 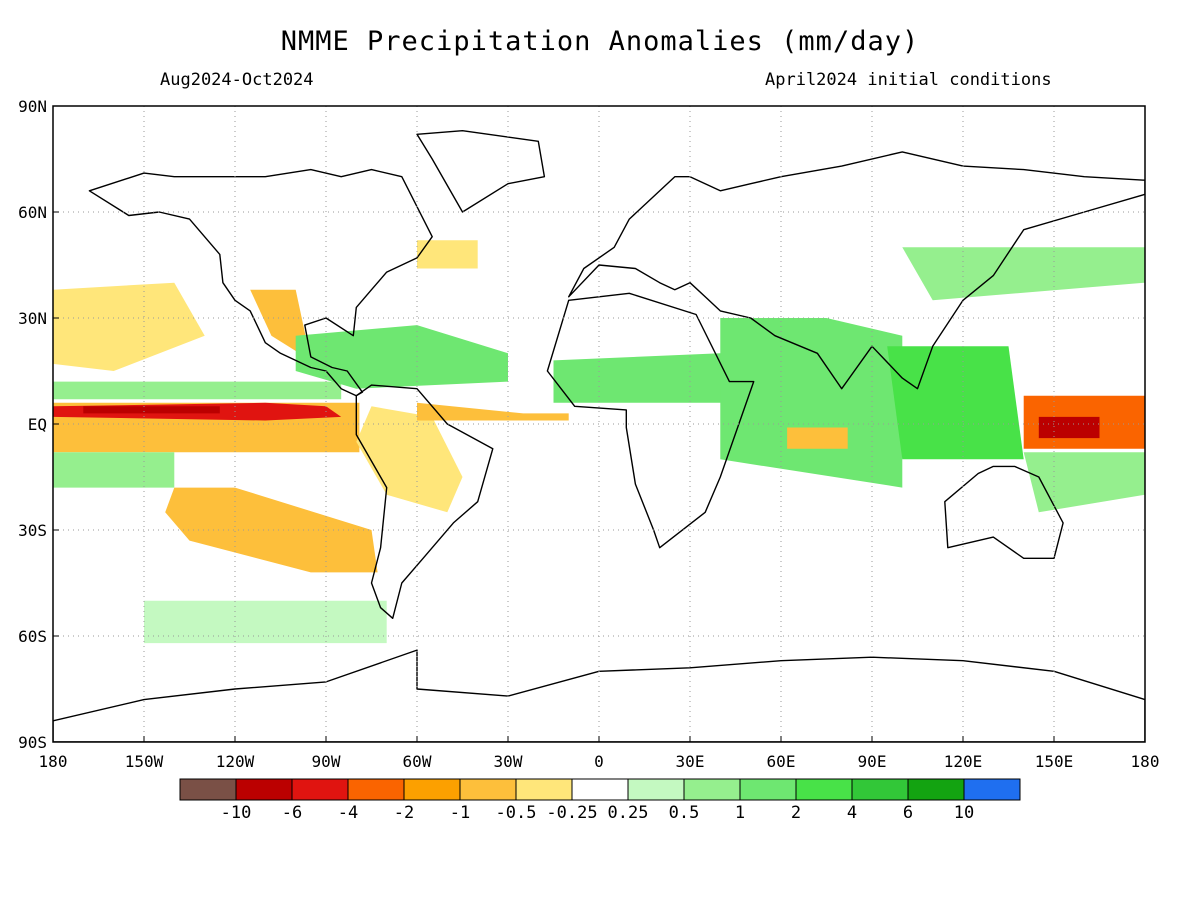 What do you see at coordinates (650, 420) in the screenshot?
I see `coastline-africa` at bounding box center [650, 420].